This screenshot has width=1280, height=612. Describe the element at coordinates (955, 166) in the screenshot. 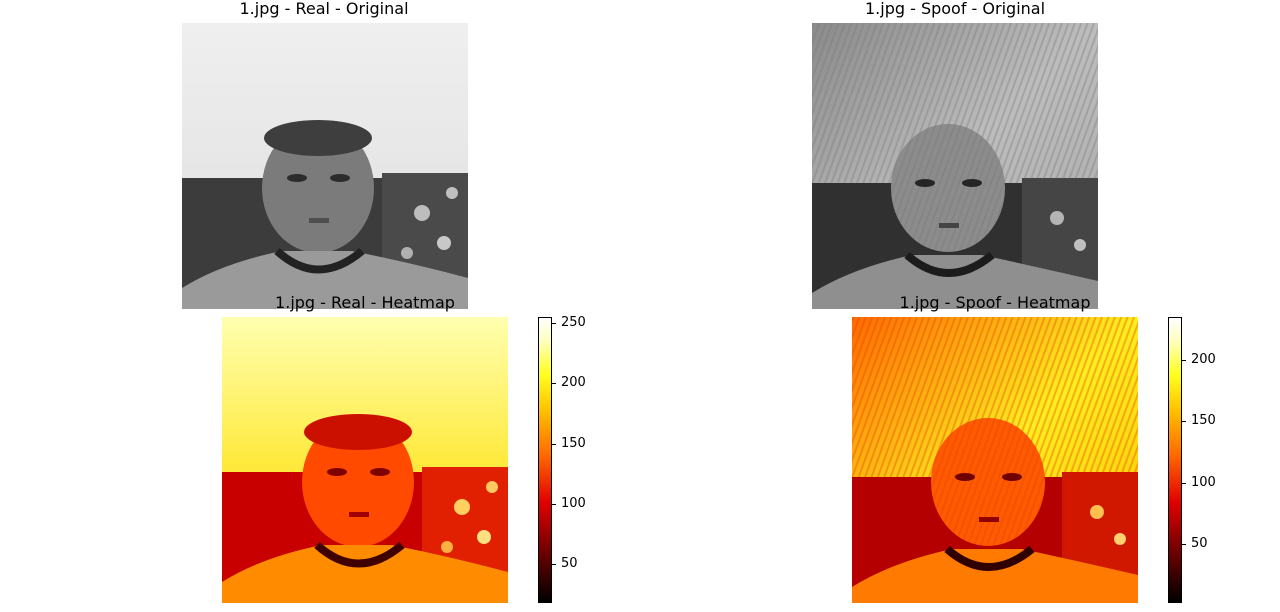

I see `image-spoof-original` at that location.